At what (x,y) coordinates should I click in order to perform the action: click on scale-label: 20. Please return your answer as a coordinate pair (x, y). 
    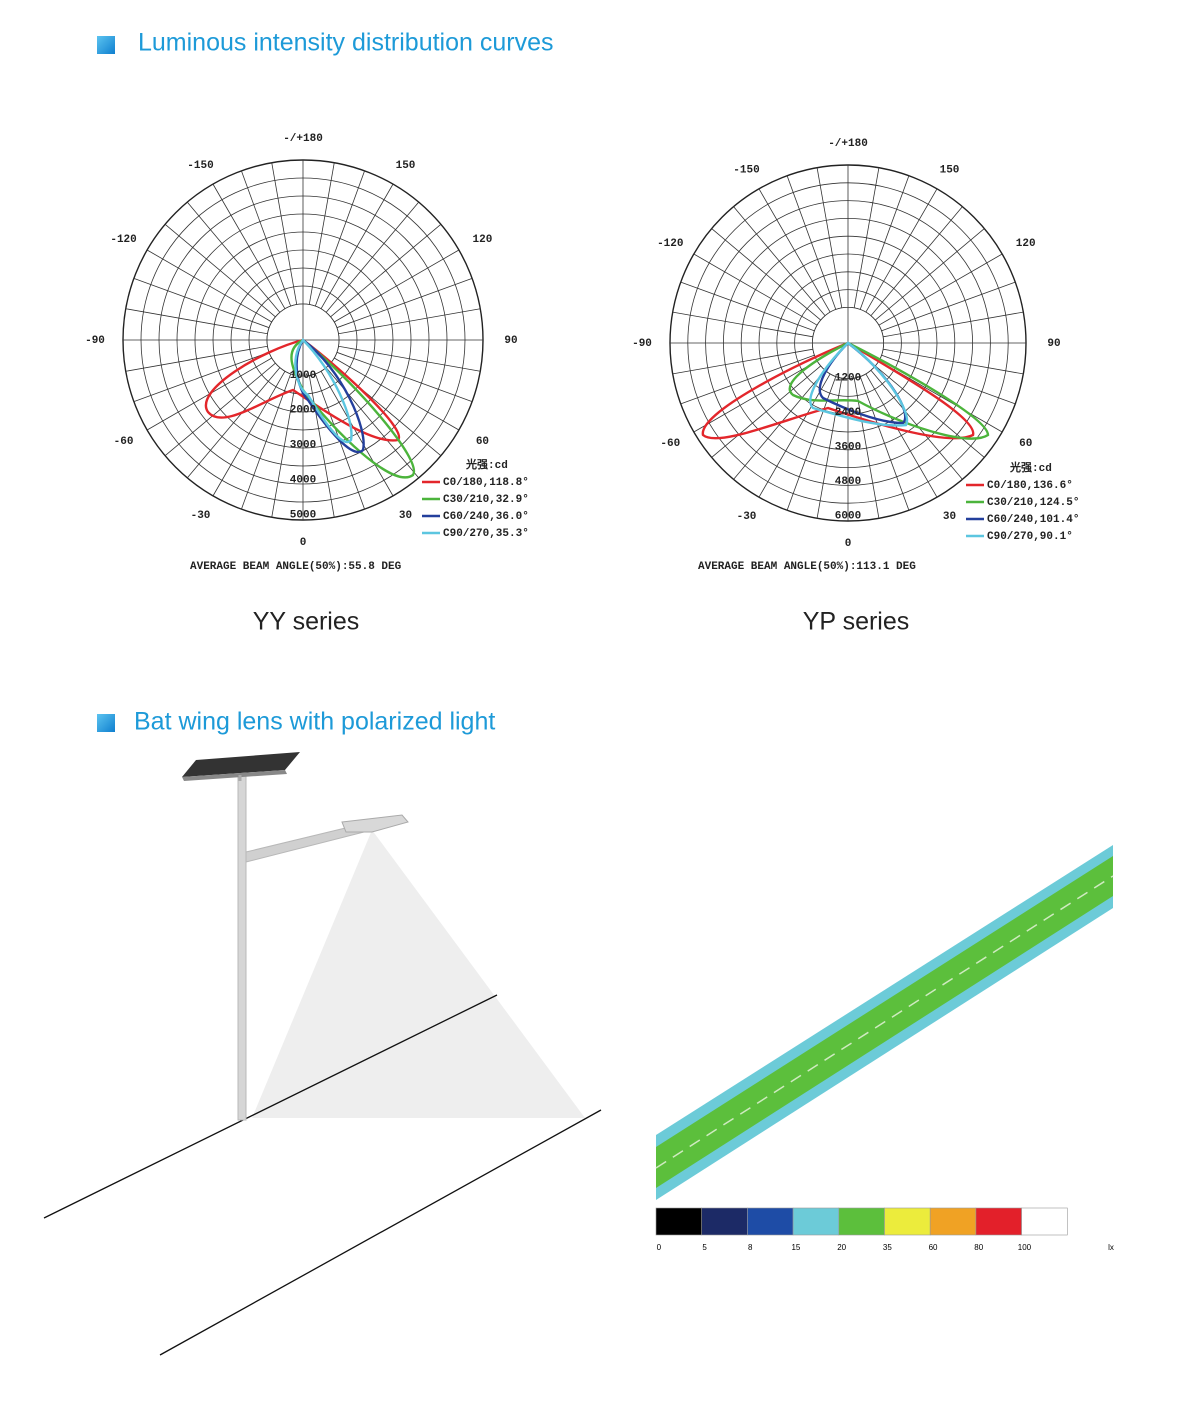
    Looking at the image, I should click on (841, 1247).